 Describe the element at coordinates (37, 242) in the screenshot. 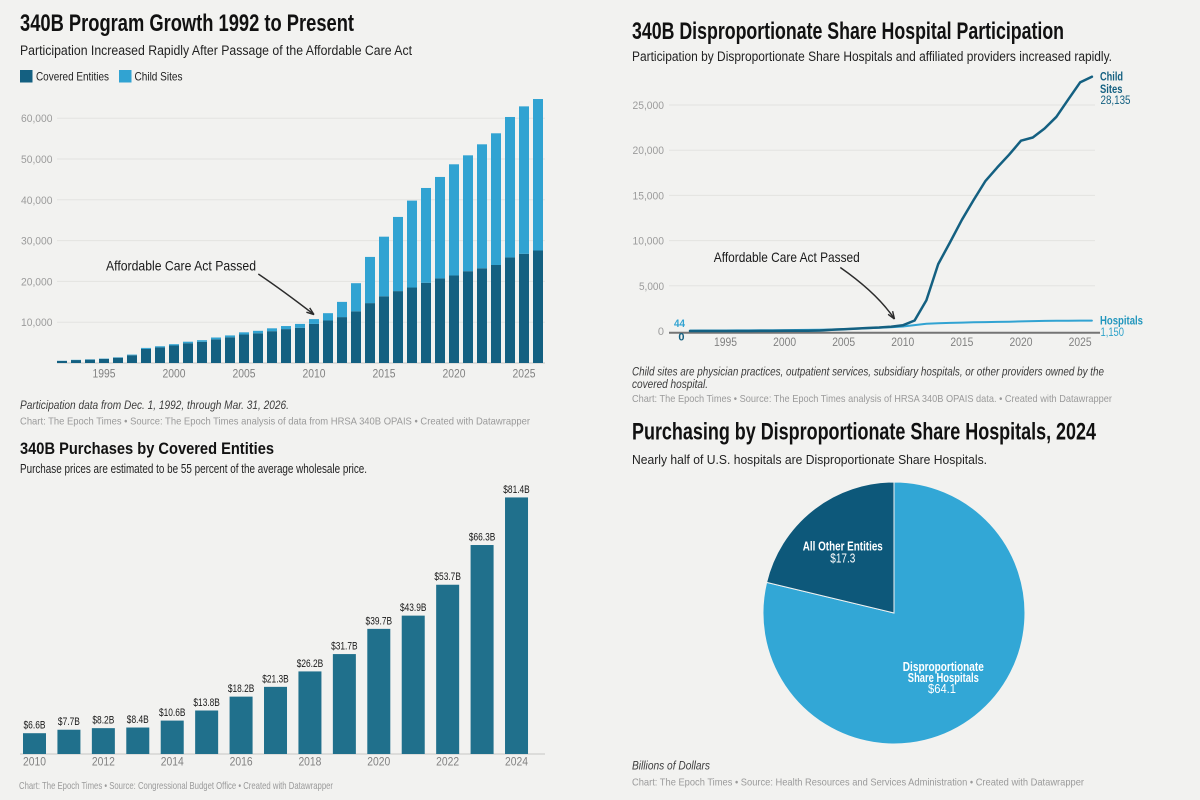

I see `svg-text: 30,000` at that location.